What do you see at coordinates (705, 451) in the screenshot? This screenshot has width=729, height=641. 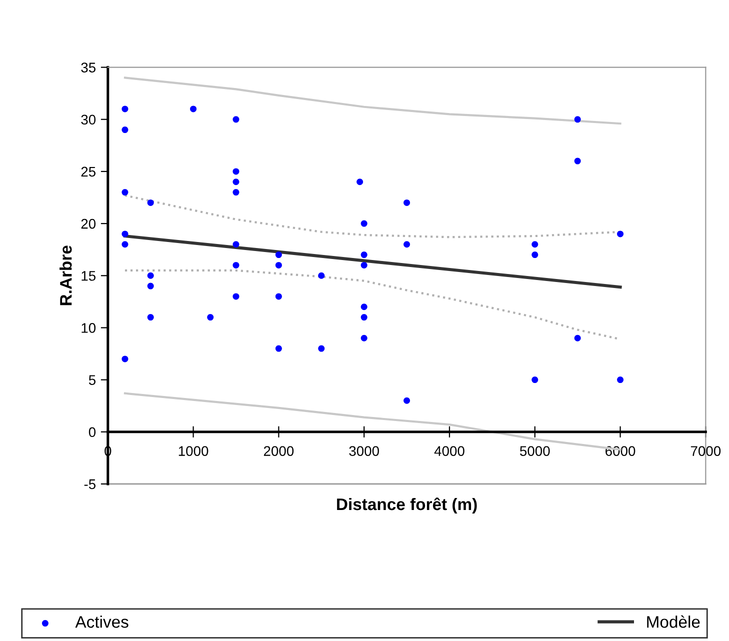 I see `x-tick-label: 7000` at bounding box center [705, 451].